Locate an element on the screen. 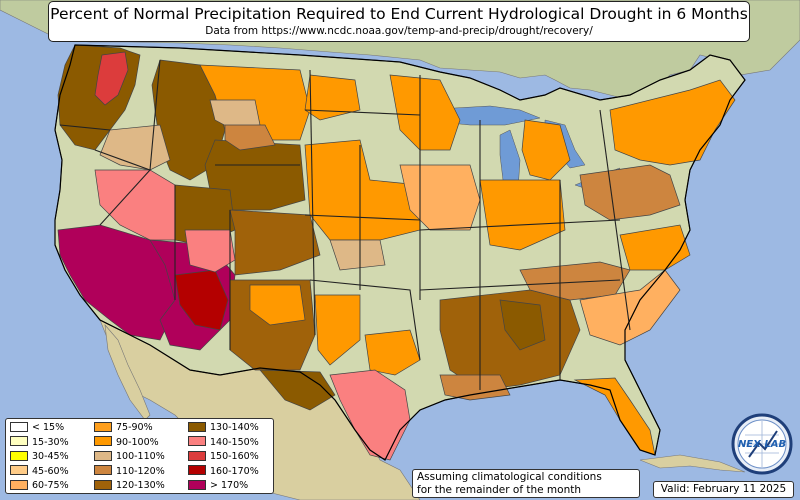  legend-item: 160-170% is located at coordinates (223, 471).